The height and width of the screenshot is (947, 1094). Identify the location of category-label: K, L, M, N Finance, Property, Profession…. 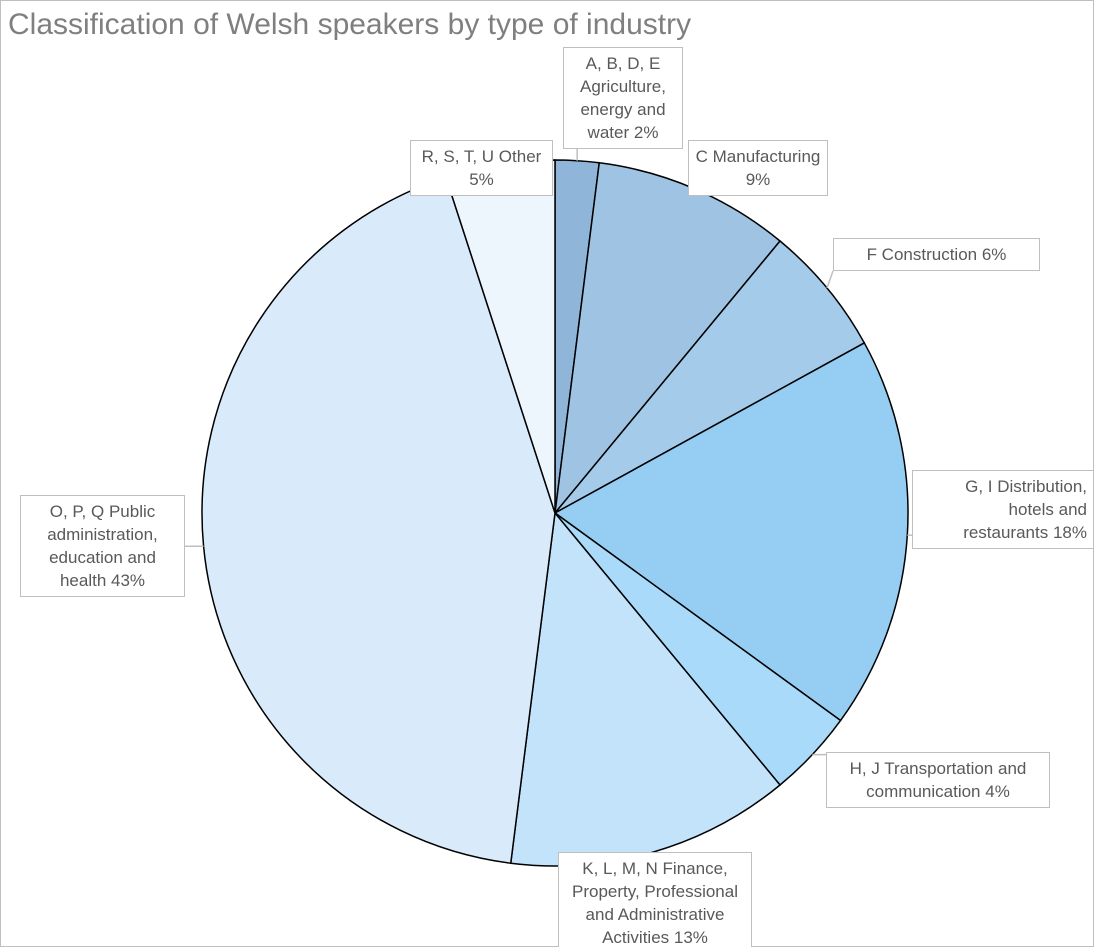
(655, 903).